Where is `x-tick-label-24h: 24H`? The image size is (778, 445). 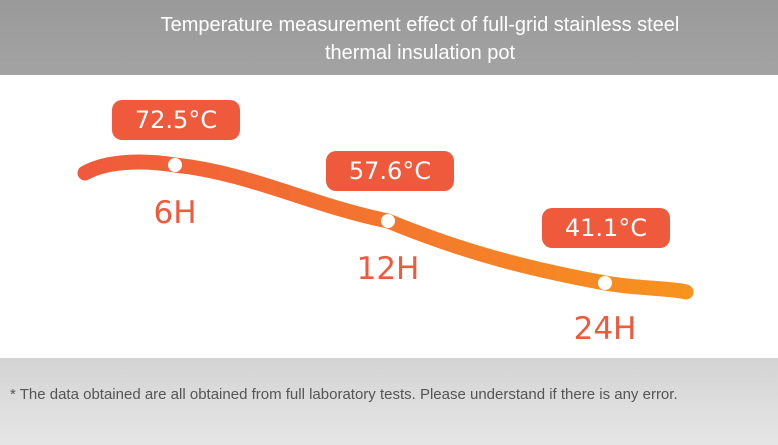 x-tick-label-24h: 24H is located at coordinates (605, 329).